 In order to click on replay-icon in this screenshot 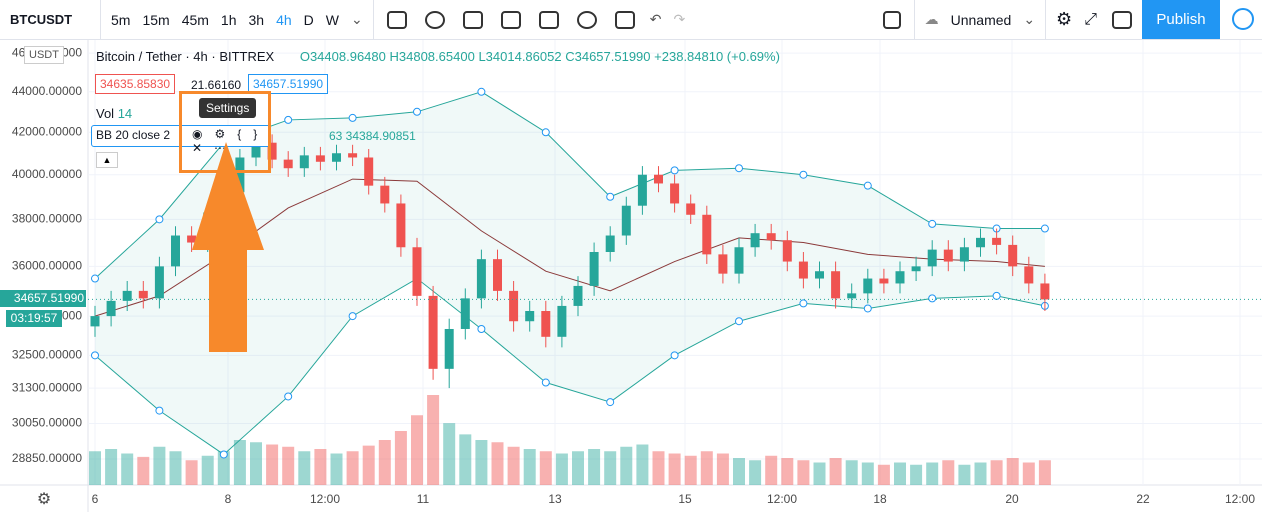, I will do `click(624, 19)`.